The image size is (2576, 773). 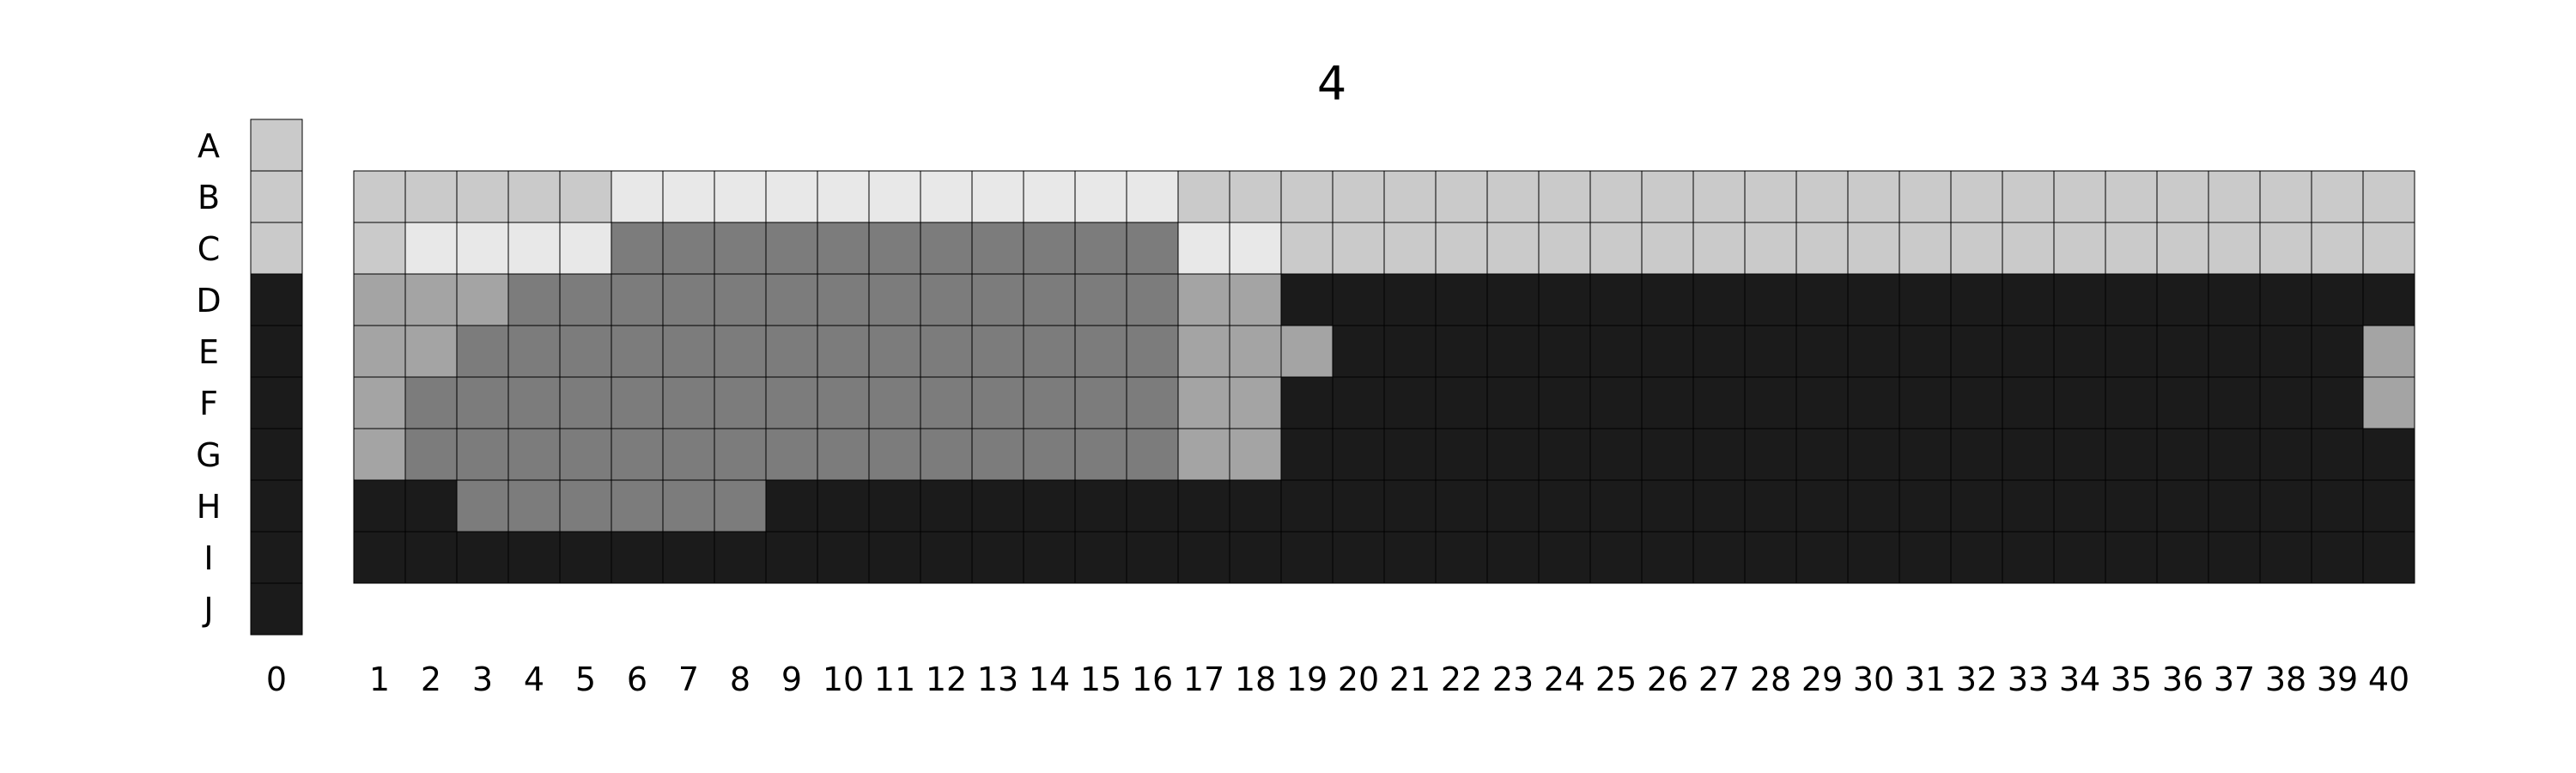 What do you see at coordinates (843, 679) in the screenshot?
I see `column-label-10: 10` at bounding box center [843, 679].